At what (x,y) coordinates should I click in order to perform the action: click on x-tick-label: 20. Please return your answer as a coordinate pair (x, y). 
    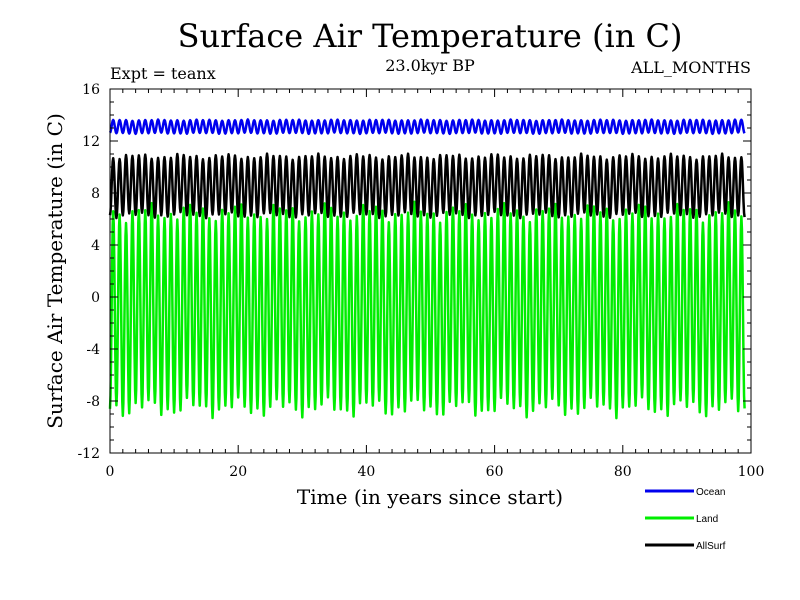
    Looking at the image, I should click on (238, 472).